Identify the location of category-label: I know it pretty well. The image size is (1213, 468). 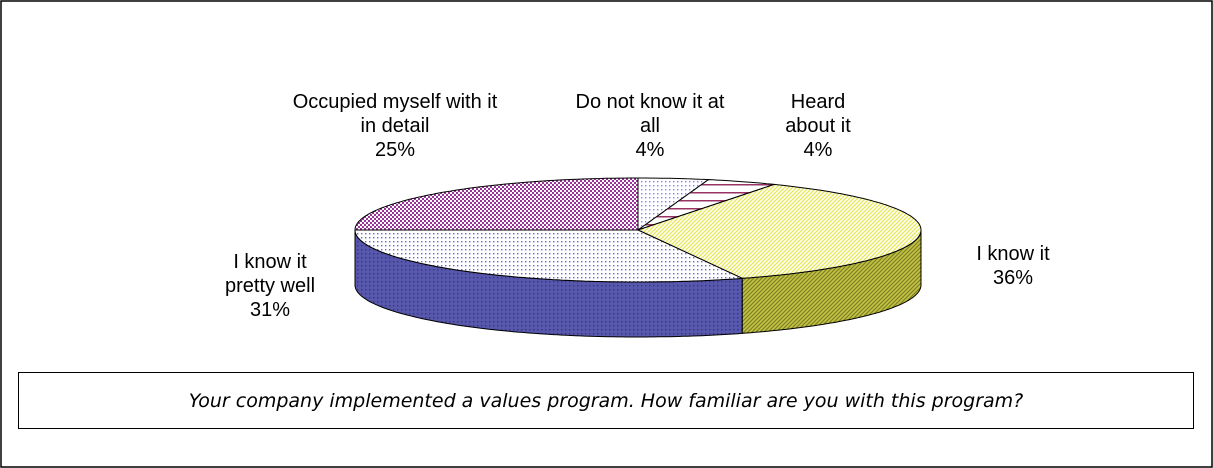
(270, 274).